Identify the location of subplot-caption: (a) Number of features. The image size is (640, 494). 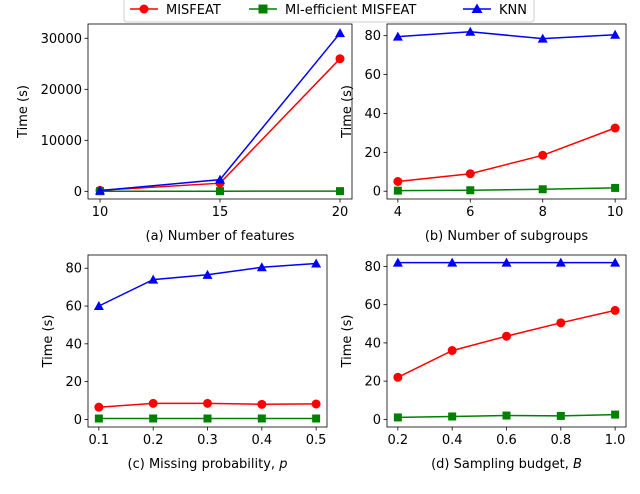
(220, 236).